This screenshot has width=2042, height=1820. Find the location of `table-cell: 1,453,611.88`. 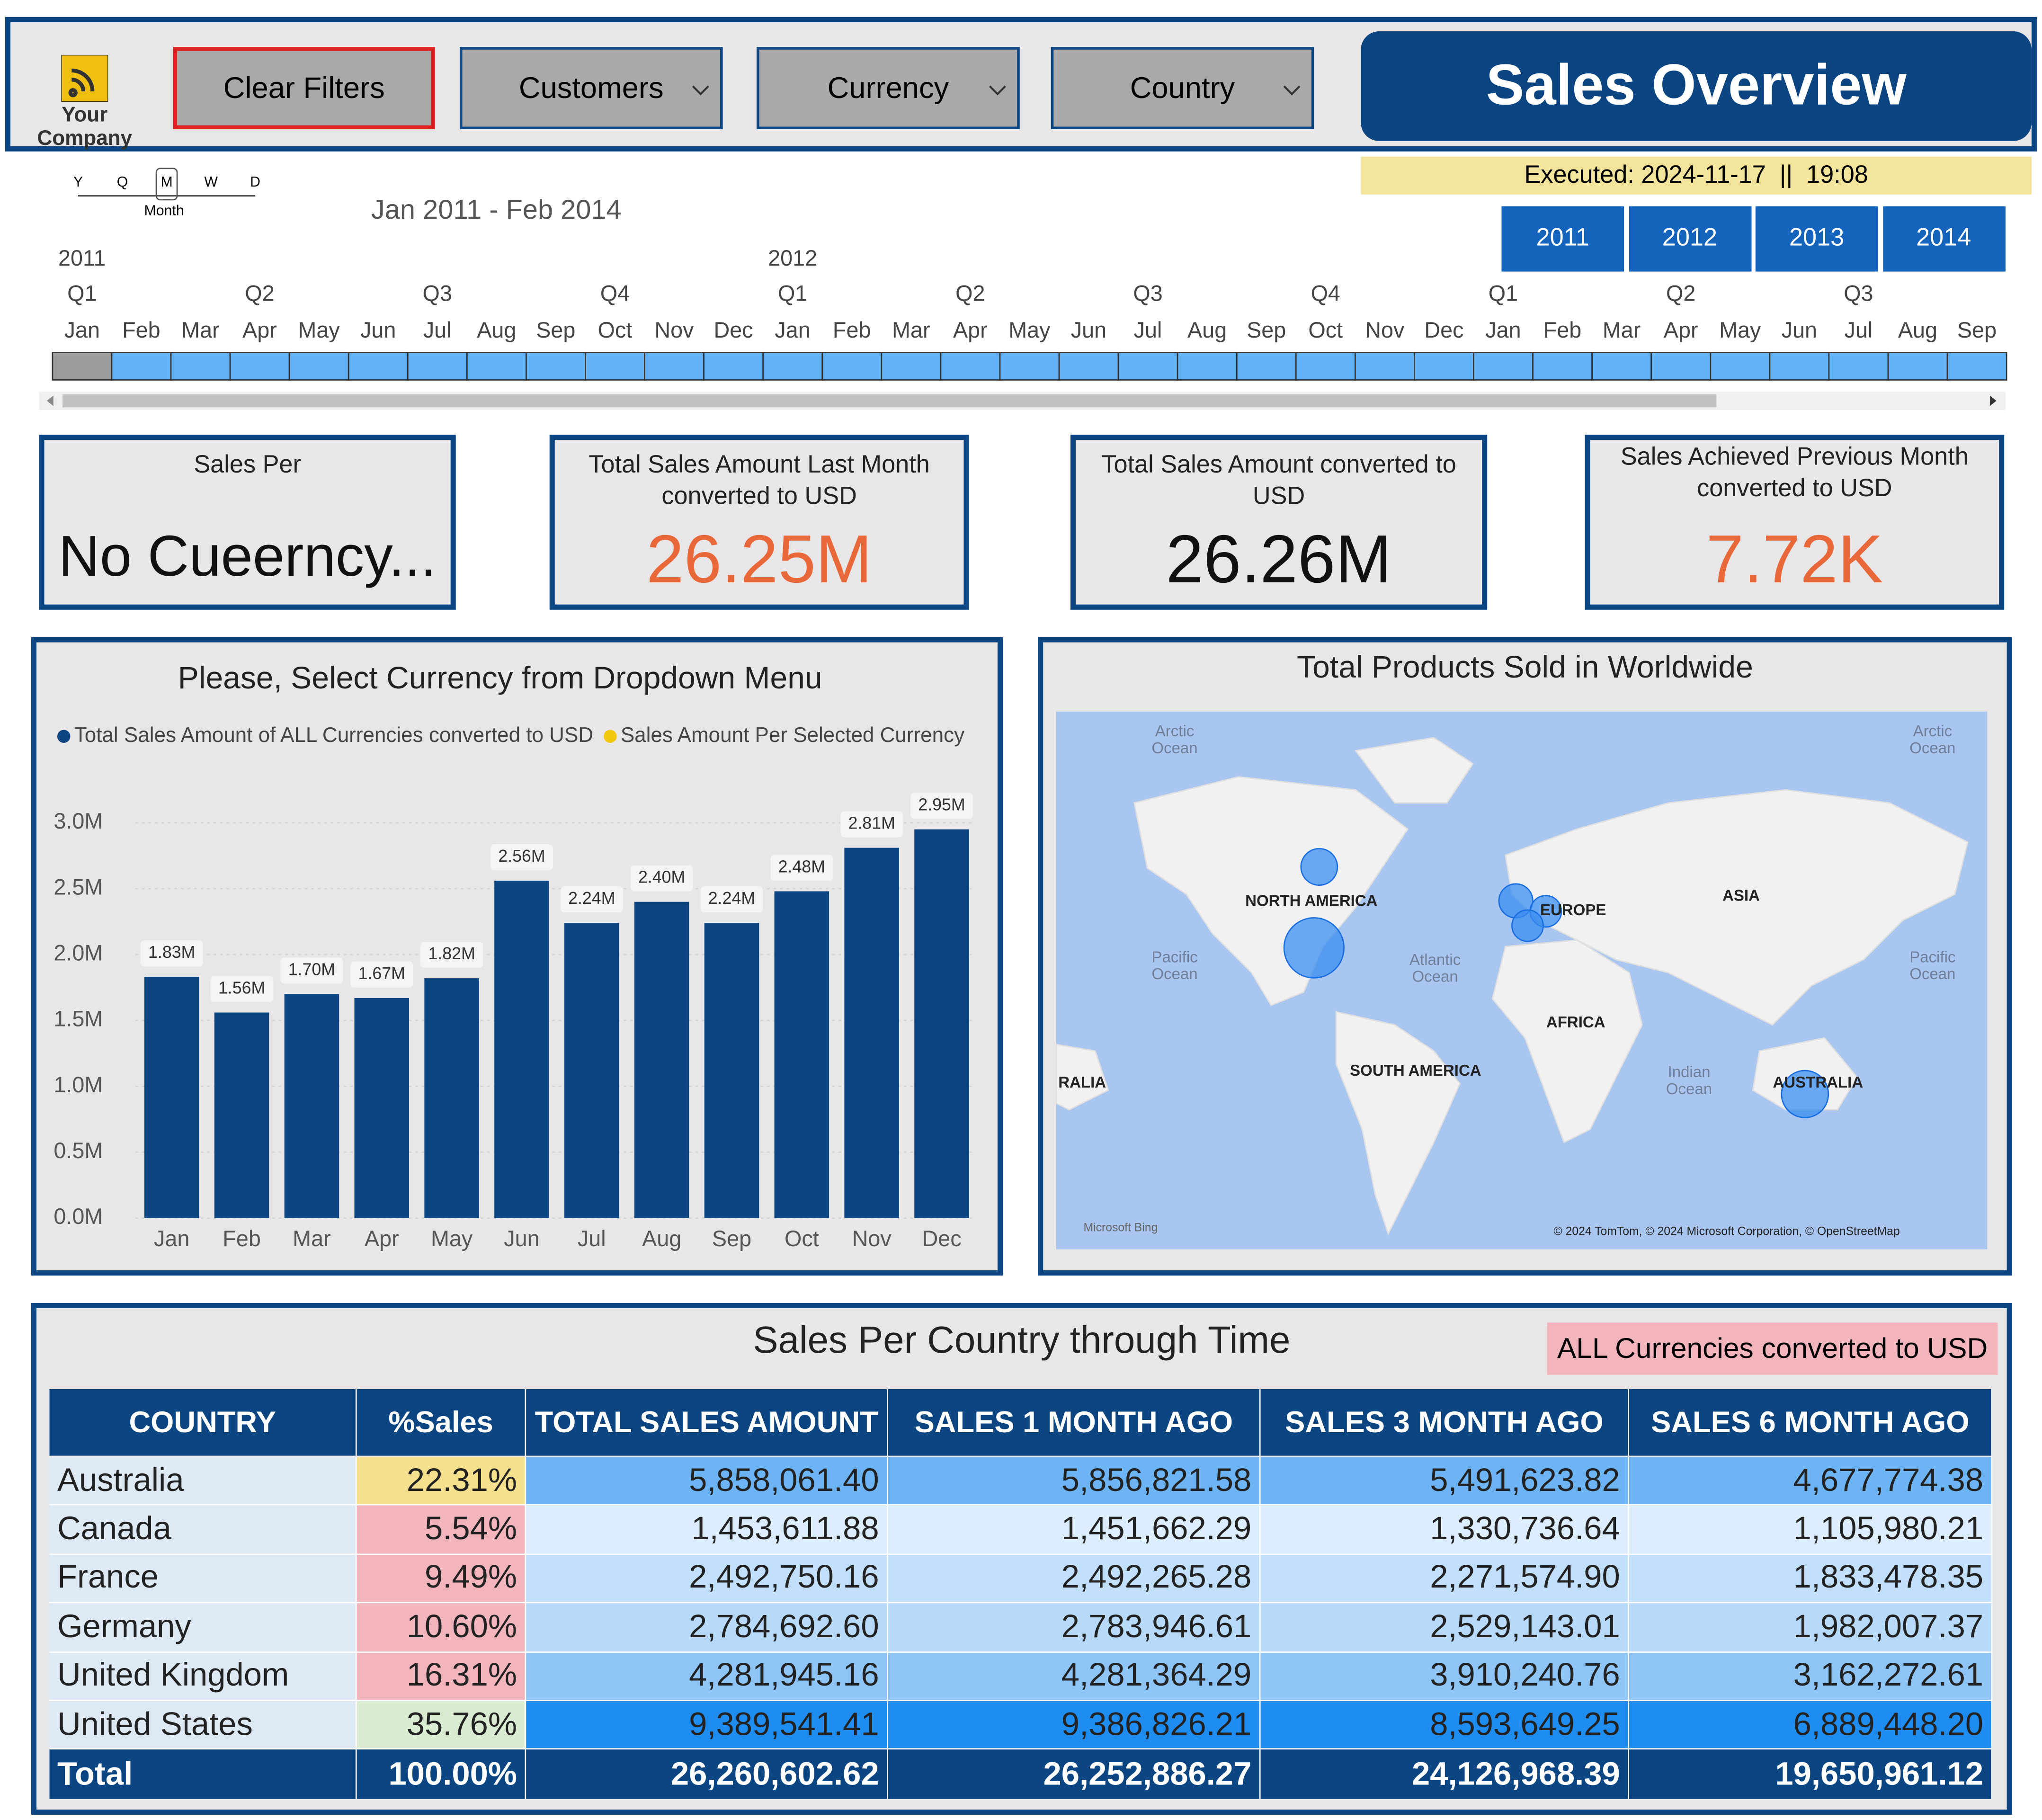

table-cell: 1,453,611.88 is located at coordinates (707, 1530).